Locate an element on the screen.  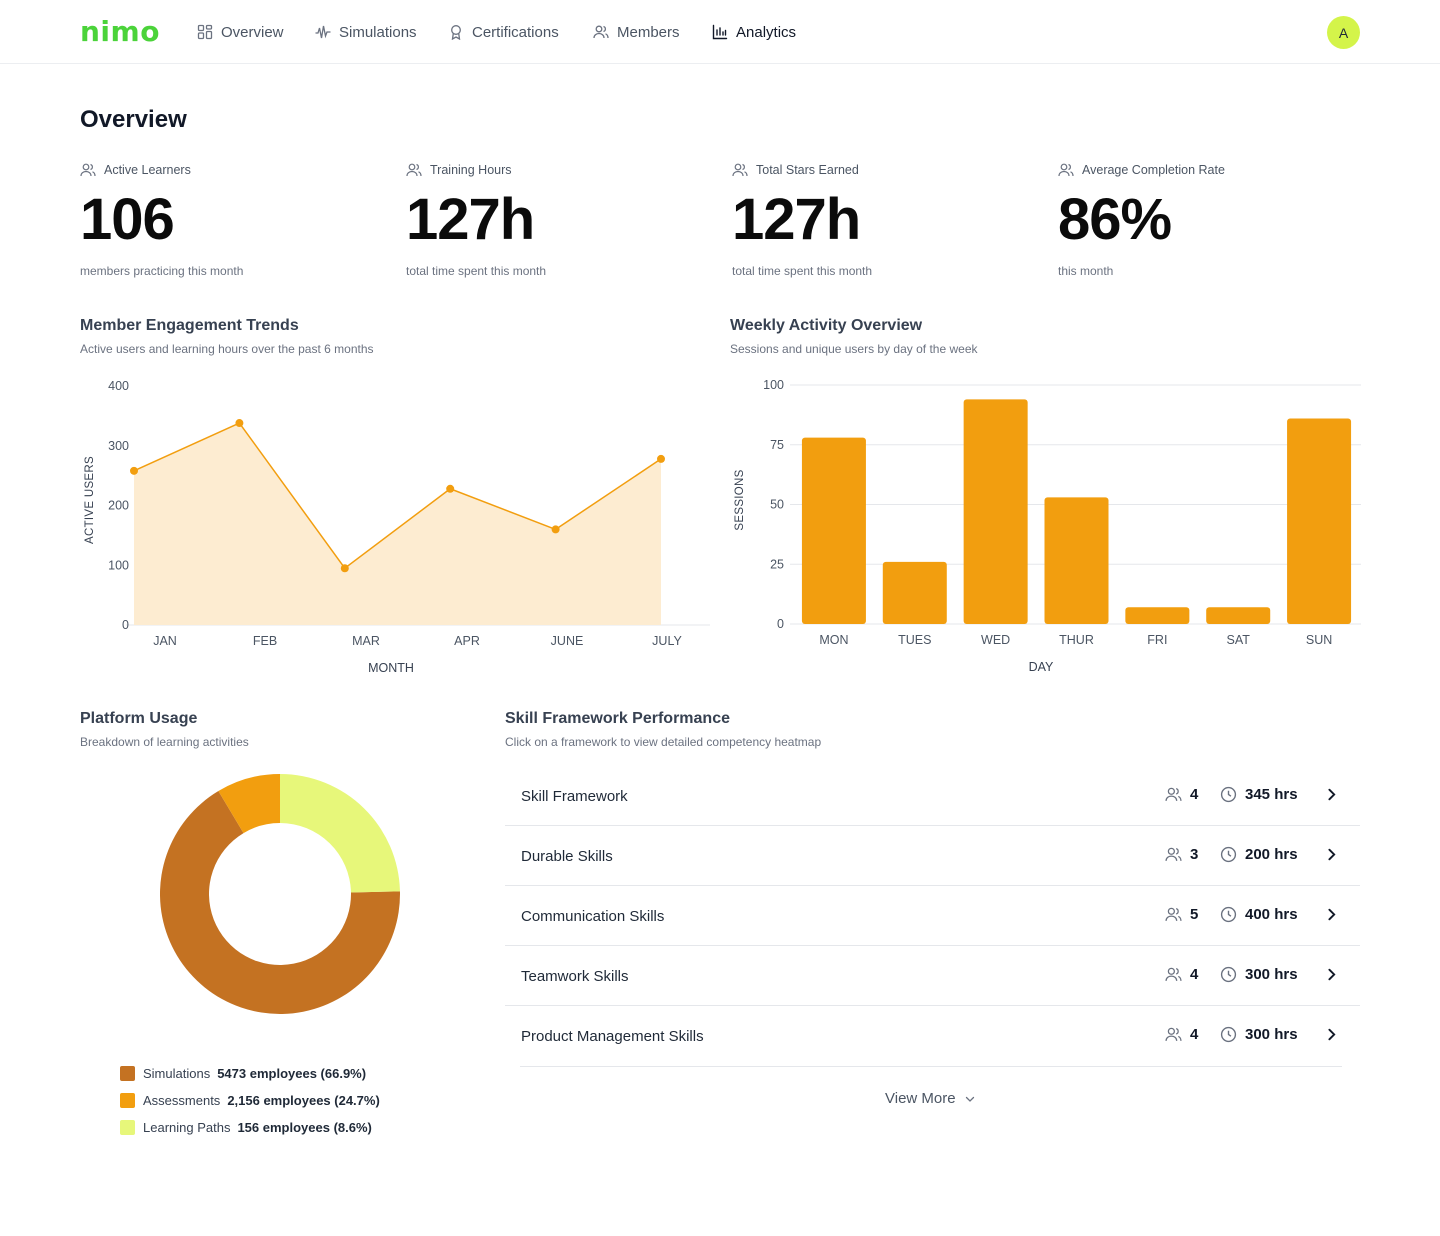
nav-item-label: Members is located at coordinates (648, 32).